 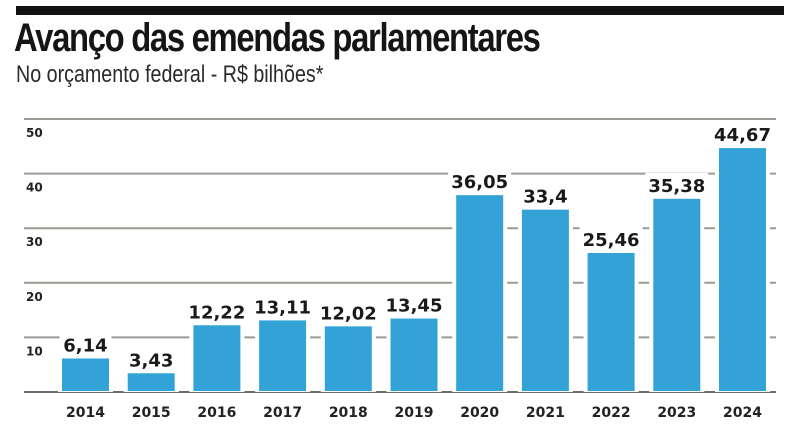 What do you see at coordinates (85, 374) in the screenshot?
I see `bar-2014` at bounding box center [85, 374].